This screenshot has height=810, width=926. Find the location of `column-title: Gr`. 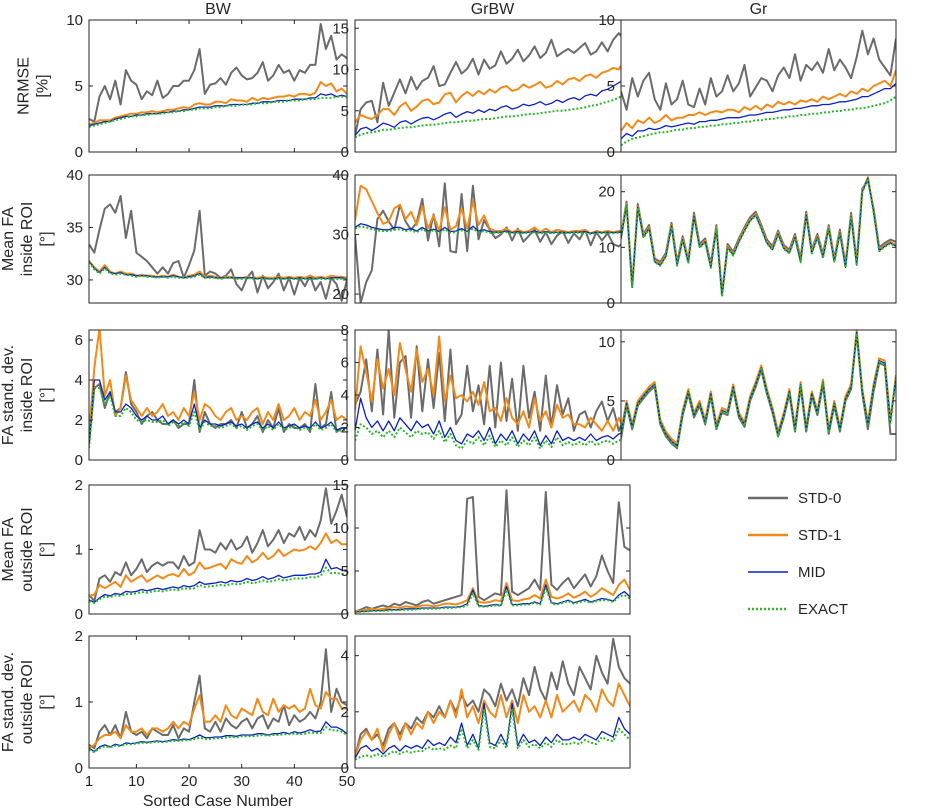

column-title: Gr is located at coordinates (759, 9).